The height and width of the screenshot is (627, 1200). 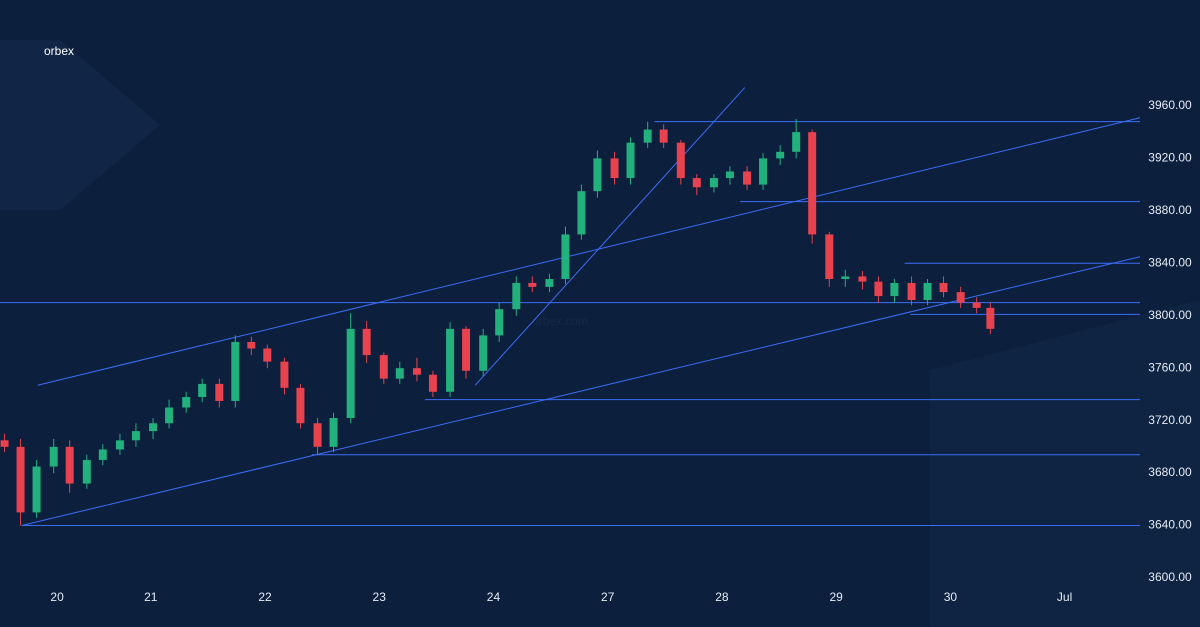 What do you see at coordinates (608, 597) in the screenshot?
I see `x-tick-label: 27` at bounding box center [608, 597].